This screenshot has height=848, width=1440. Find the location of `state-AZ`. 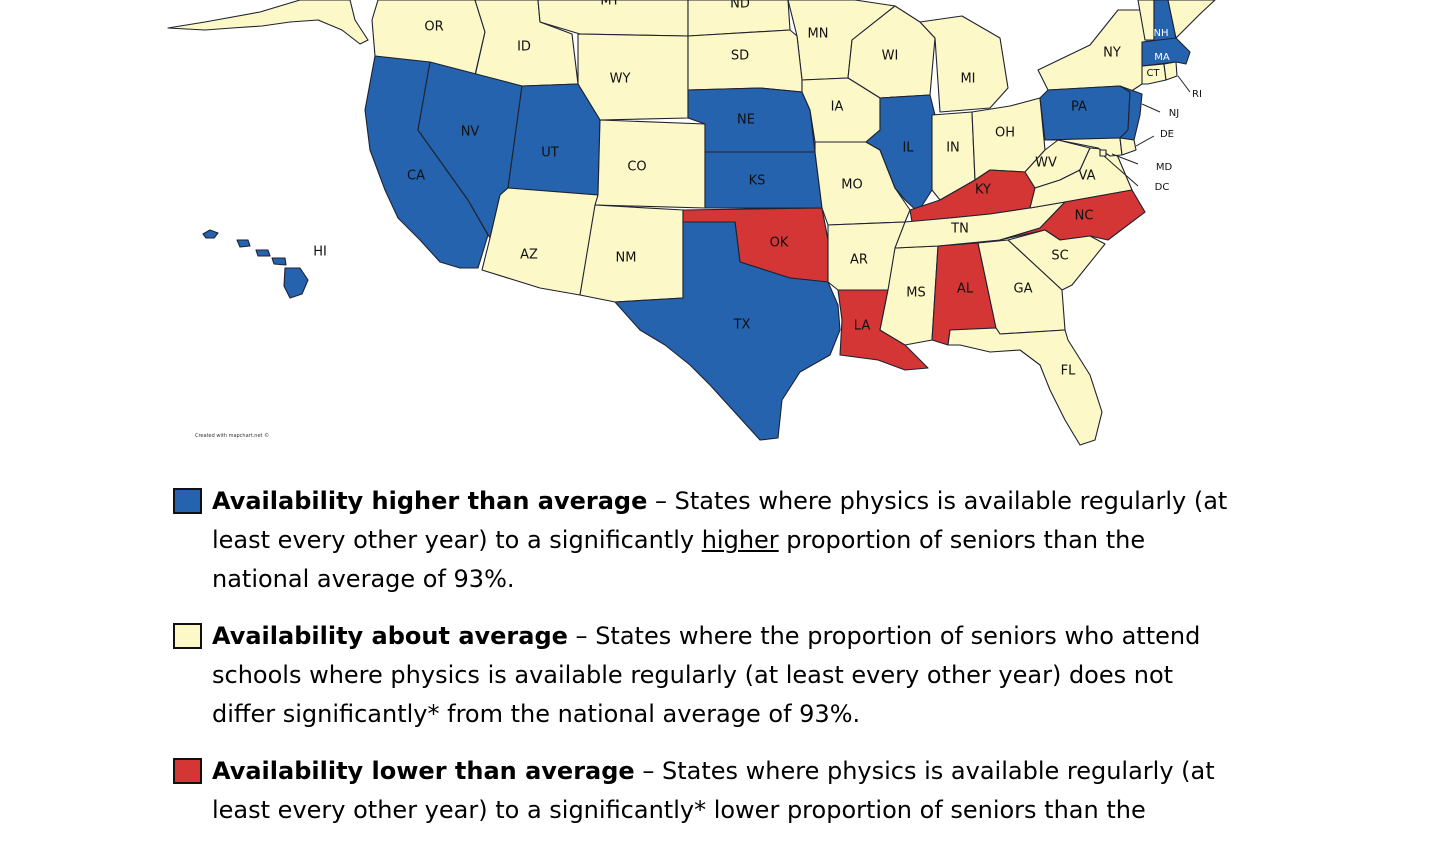

state-AZ is located at coordinates (540, 241).